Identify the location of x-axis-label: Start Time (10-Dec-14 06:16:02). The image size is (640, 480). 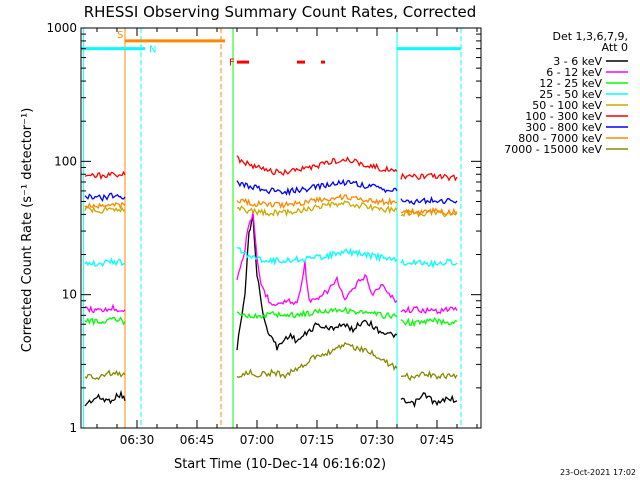
(280, 464).